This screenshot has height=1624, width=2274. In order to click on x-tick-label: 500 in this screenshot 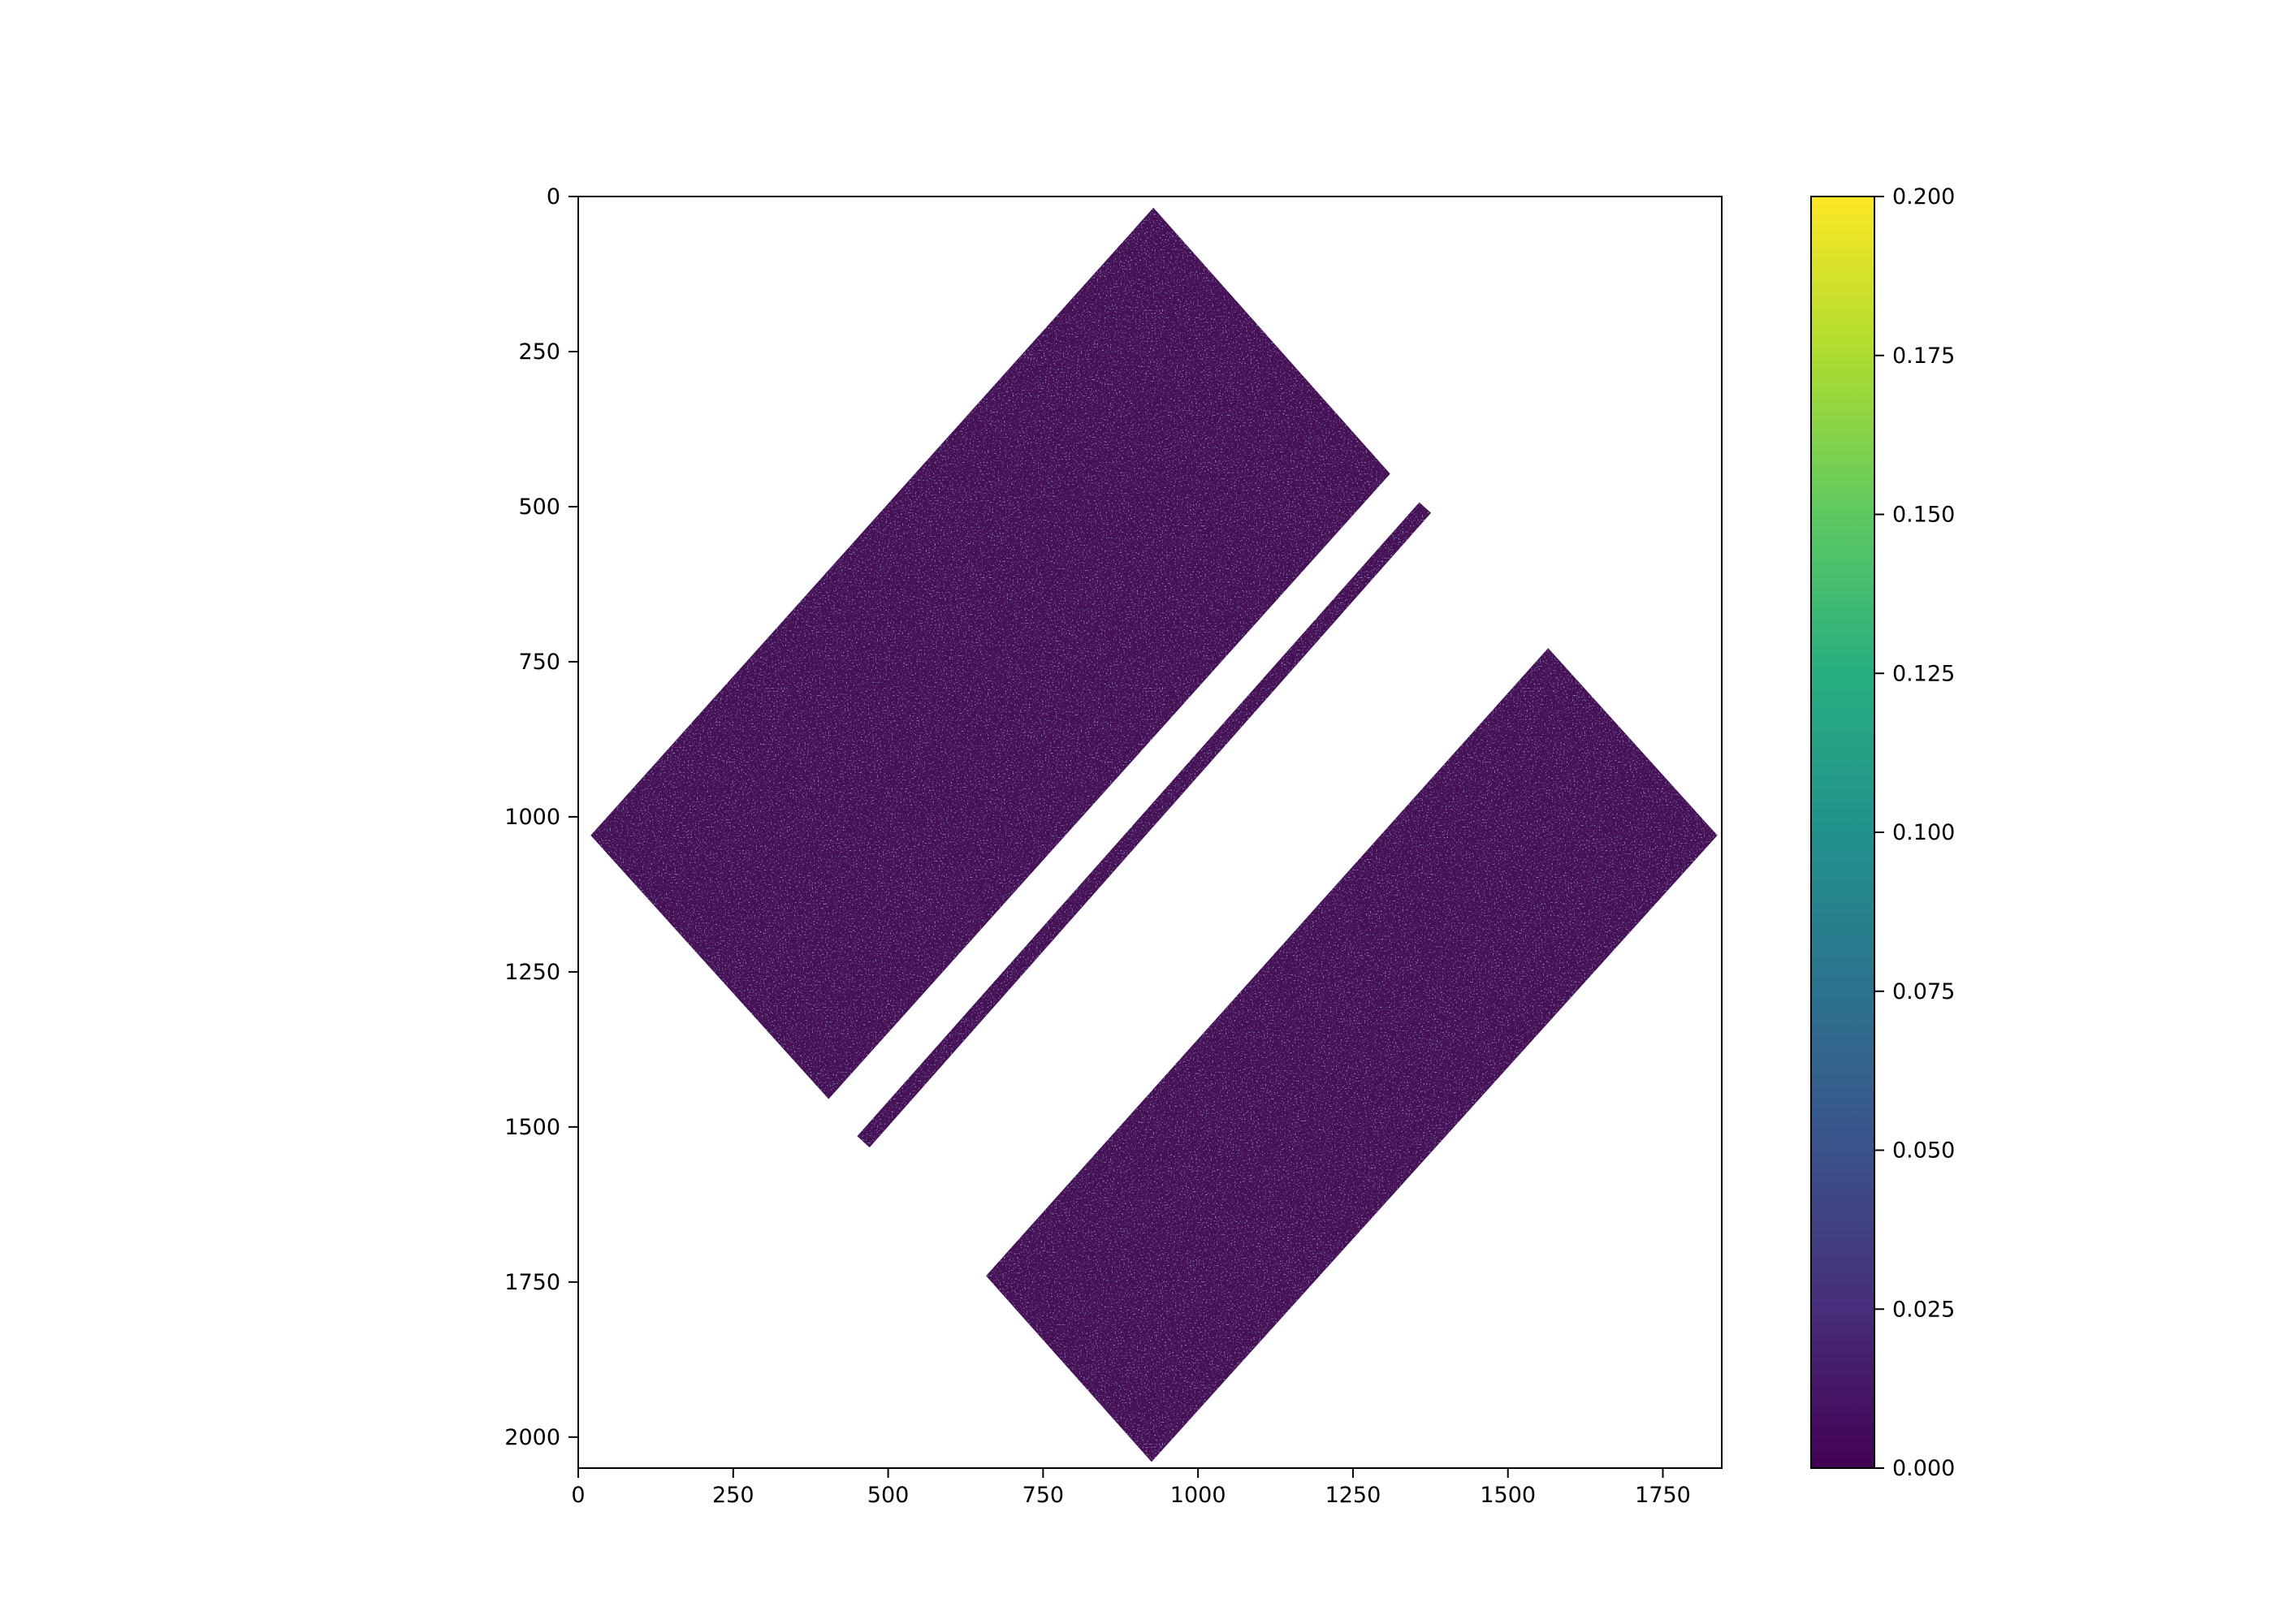, I will do `click(889, 1496)`.